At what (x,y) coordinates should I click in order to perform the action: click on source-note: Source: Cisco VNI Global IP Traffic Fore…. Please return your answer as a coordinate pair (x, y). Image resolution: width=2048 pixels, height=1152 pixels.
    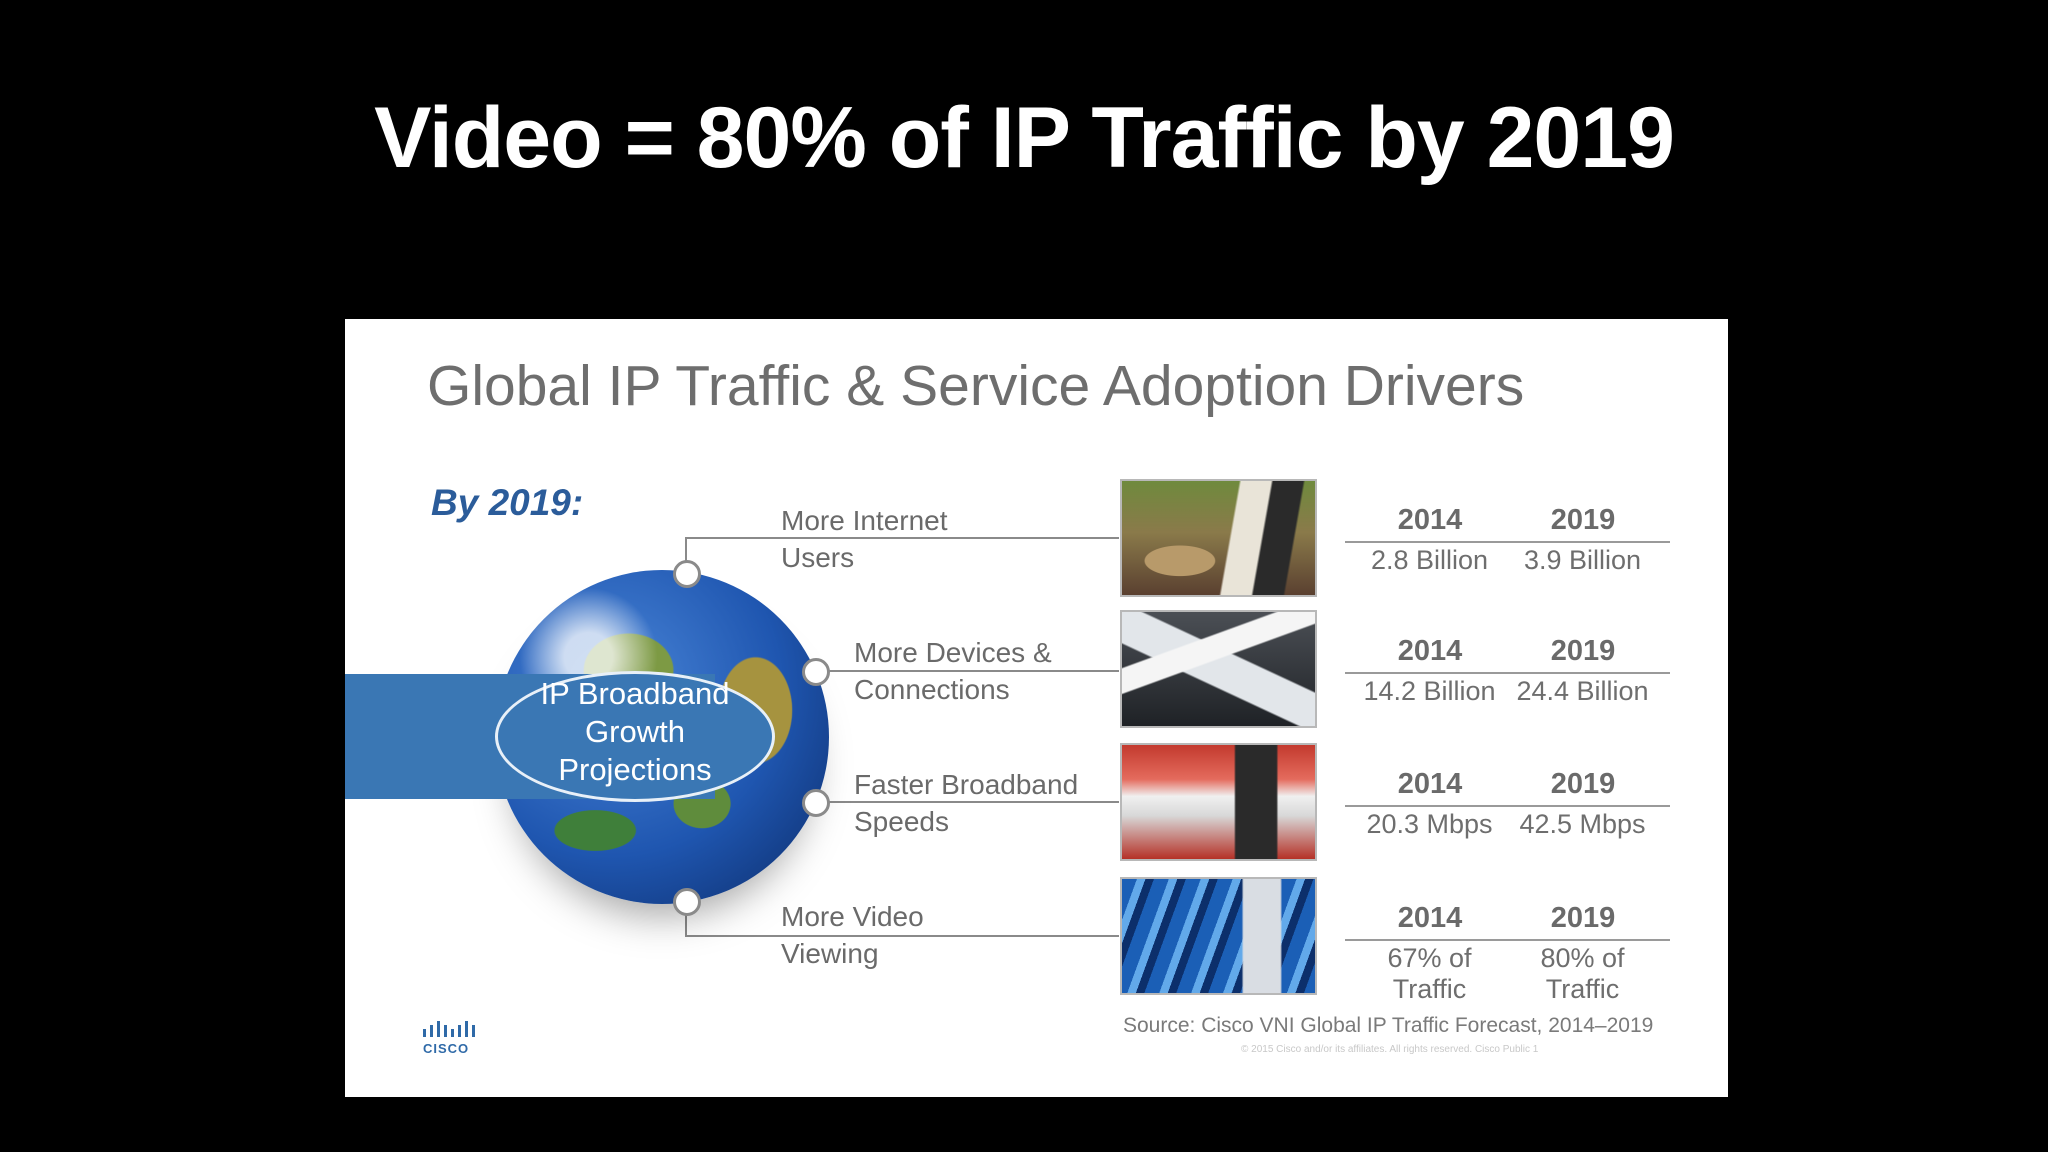
    Looking at the image, I should click on (1388, 1025).